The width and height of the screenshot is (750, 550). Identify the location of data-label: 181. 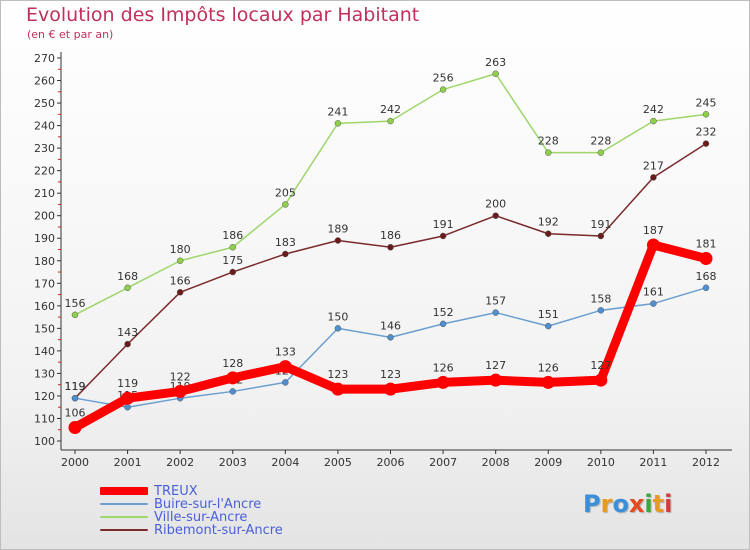
(706, 244).